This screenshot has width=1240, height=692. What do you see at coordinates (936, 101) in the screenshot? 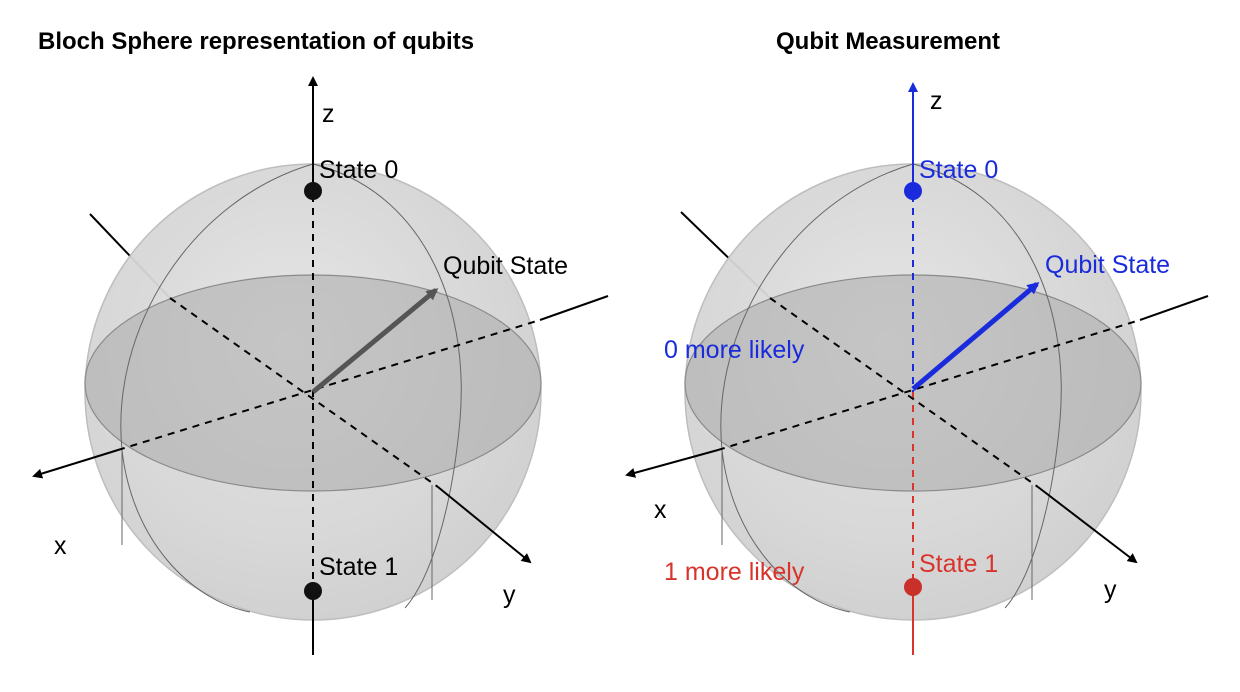
I see `right-z-label: z` at bounding box center [936, 101].